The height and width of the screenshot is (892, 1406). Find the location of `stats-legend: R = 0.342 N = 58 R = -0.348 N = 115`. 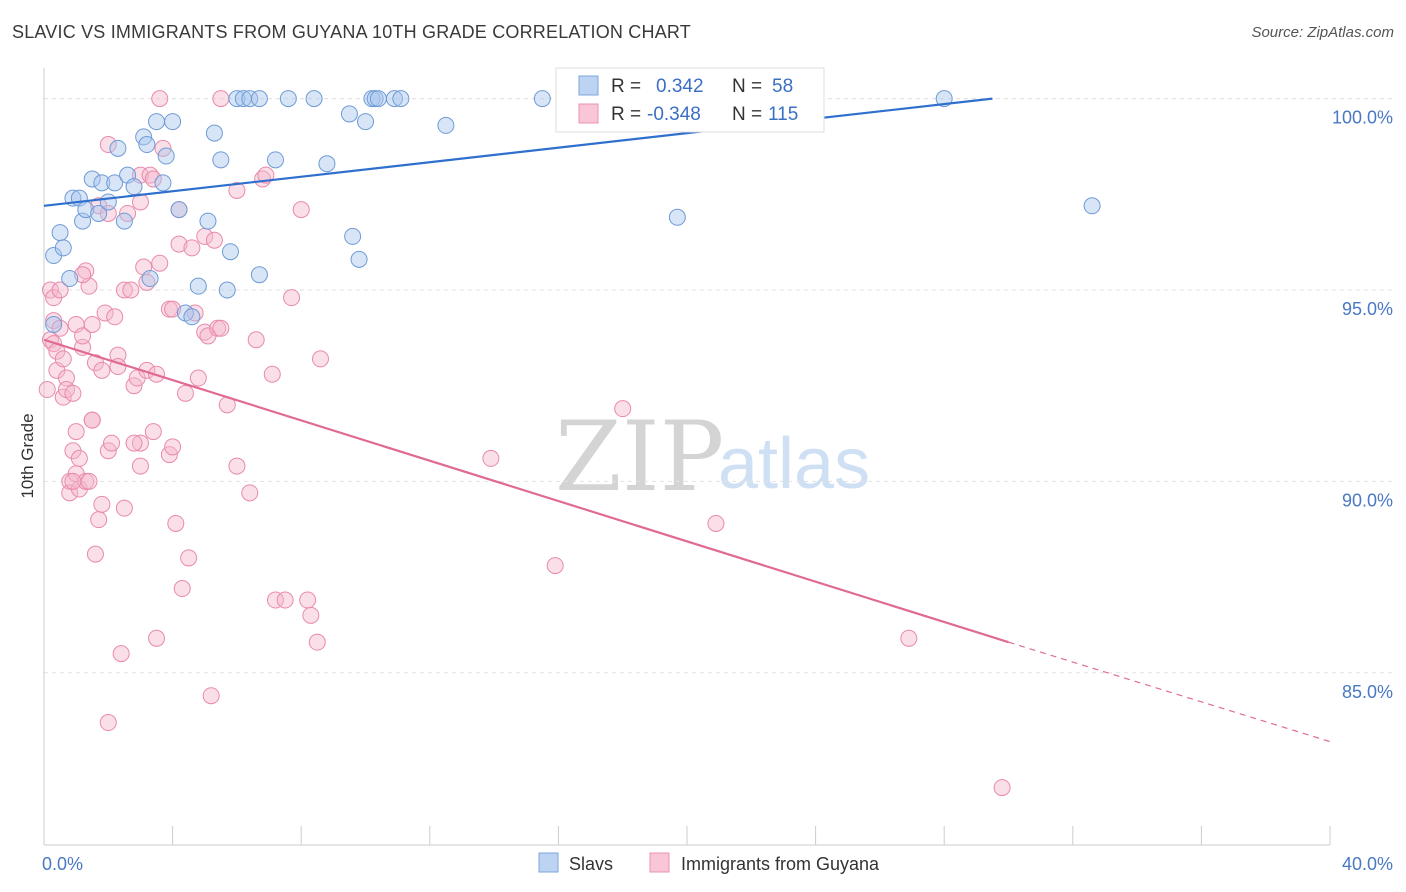

stats-legend: R = 0.342 N = 58 R = -0.348 N = 115 is located at coordinates (690, 100).